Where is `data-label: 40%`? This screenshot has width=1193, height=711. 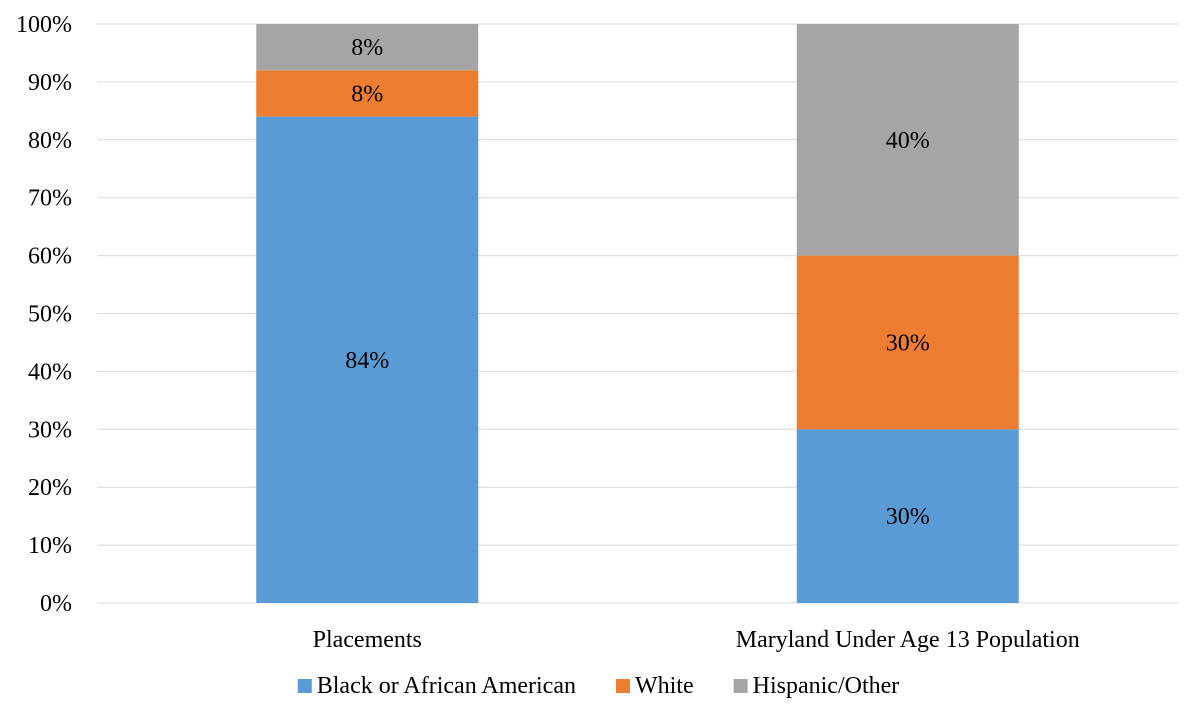 data-label: 40% is located at coordinates (908, 141).